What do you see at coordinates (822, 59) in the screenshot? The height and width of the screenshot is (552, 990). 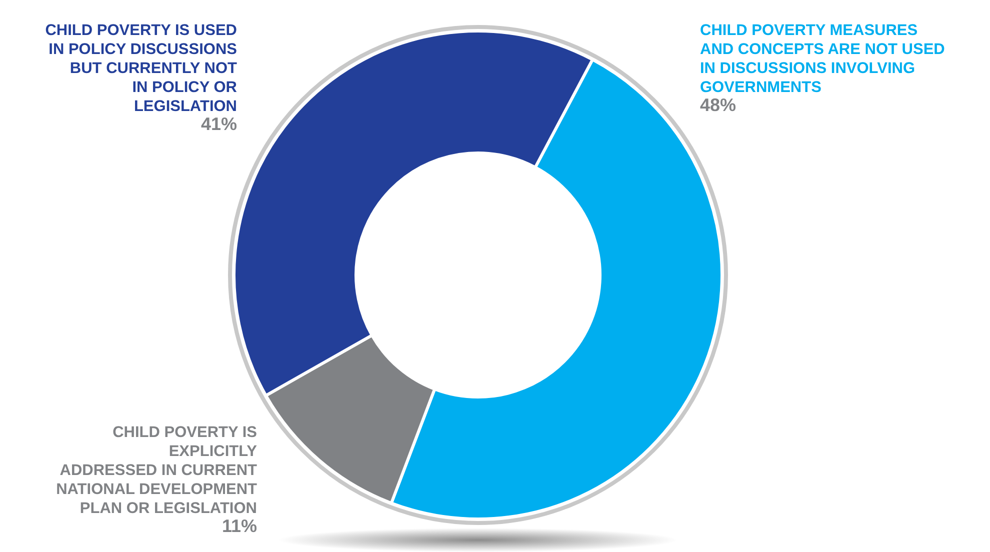 I see `slice-label: CHILD POVERTY MEASURES AND CONCEPTS ARE NOT USED IN DISCUSSIONS INVOLVING GOVERNMENTS` at bounding box center [822, 59].